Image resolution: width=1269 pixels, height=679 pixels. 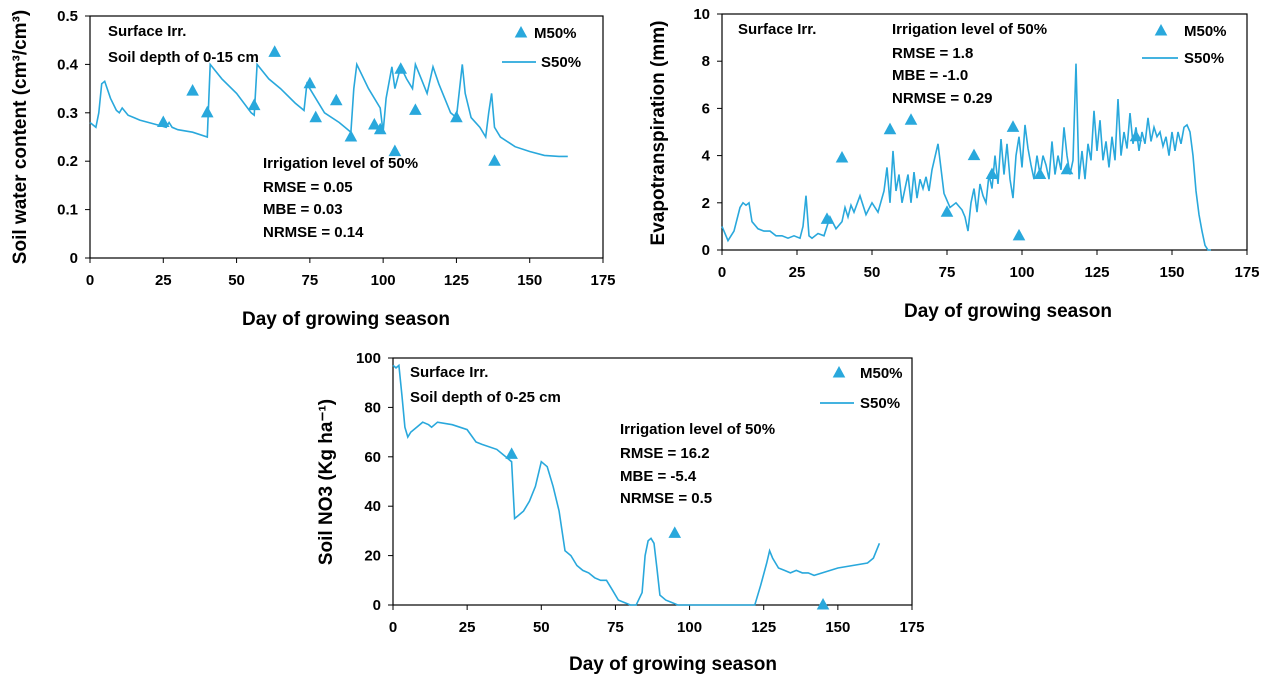 I want to click on stat-nrmse: NRMSE = 0.29, so click(x=942, y=98).